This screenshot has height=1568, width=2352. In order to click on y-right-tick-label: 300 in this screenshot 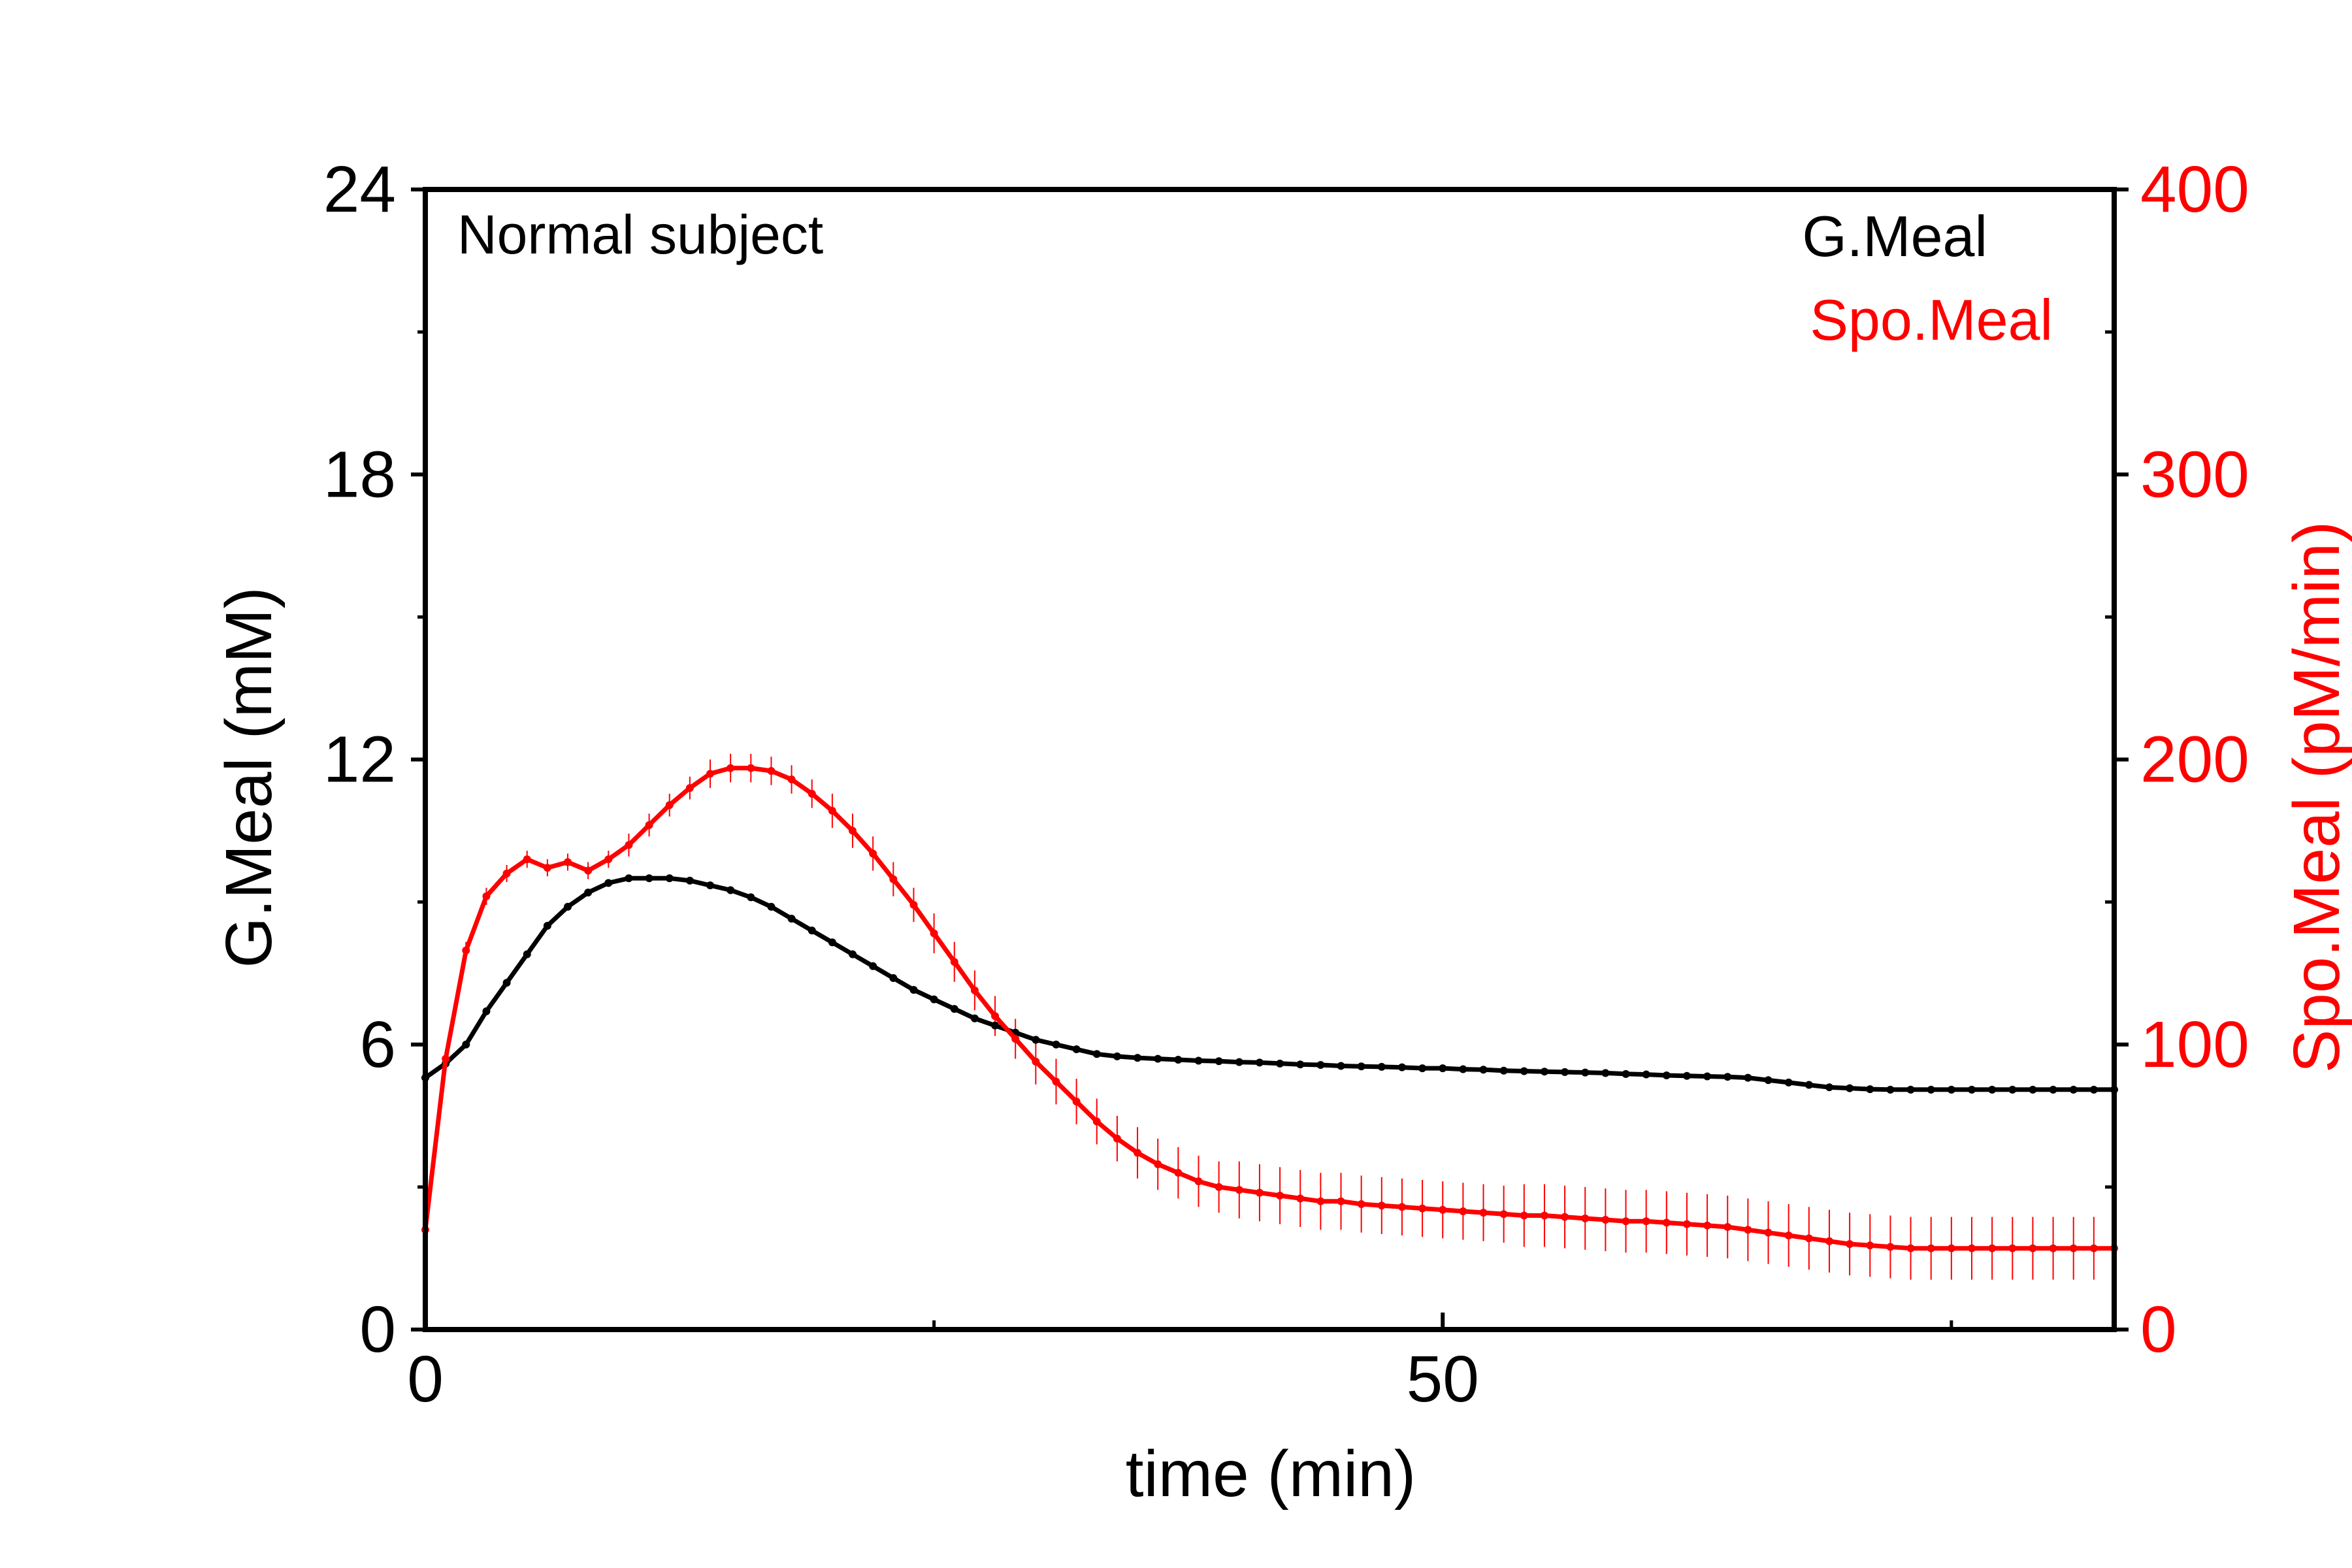, I will do `click(2194, 474)`.